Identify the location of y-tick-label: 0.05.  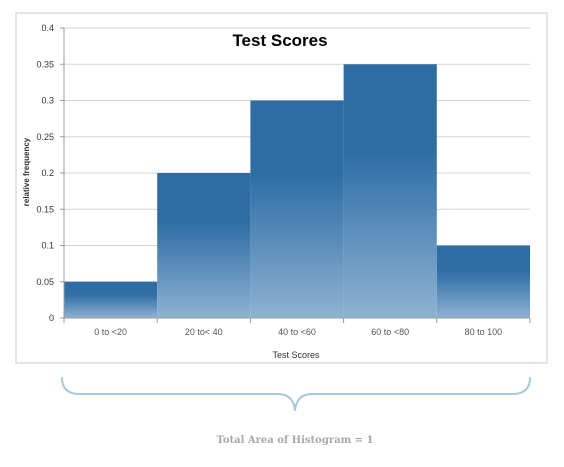
(45, 282).